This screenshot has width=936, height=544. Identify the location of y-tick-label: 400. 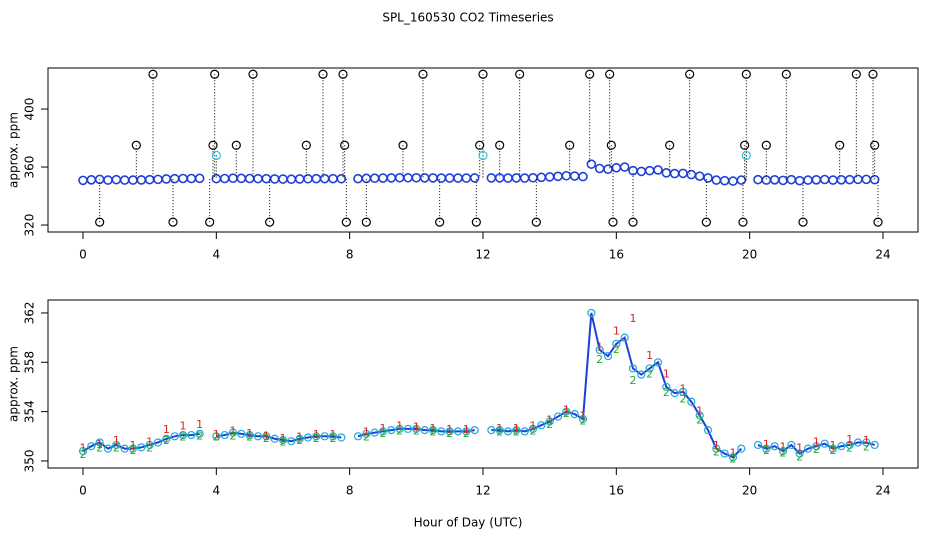
(30, 109).